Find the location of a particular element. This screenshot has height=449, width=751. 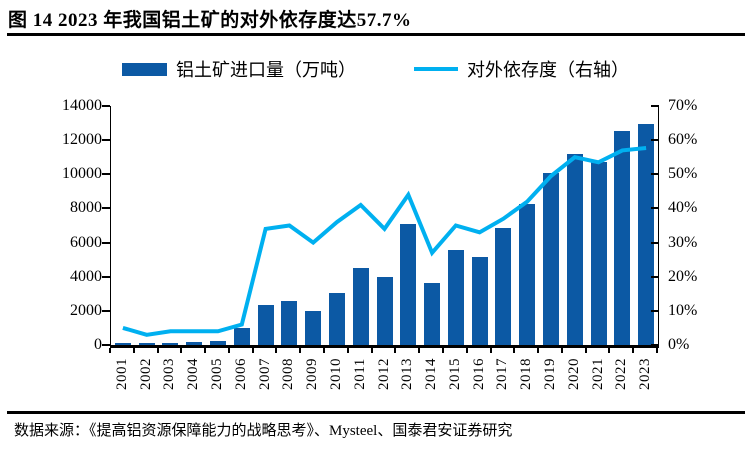

right-axis-tick-label: 10% is located at coordinates (683, 310).